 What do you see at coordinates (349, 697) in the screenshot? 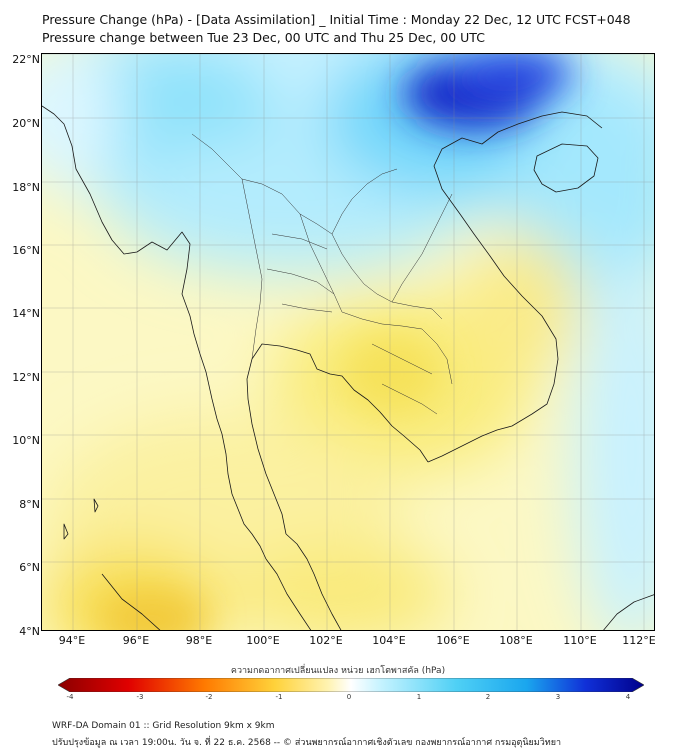
I see `colorbar-tick: 0` at bounding box center [349, 697].